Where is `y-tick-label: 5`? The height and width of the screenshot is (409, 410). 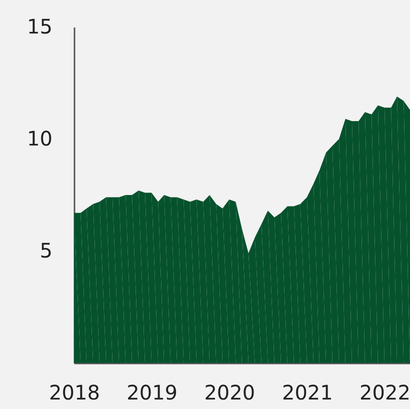 y-tick-label: 5 is located at coordinates (46, 250).